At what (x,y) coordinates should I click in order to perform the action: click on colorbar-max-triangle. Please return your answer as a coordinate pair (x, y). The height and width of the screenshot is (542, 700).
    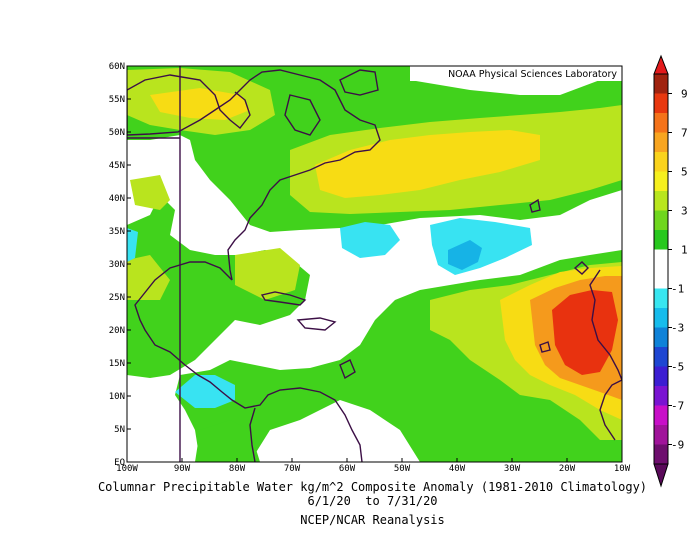
    Looking at the image, I should click on (661, 64).